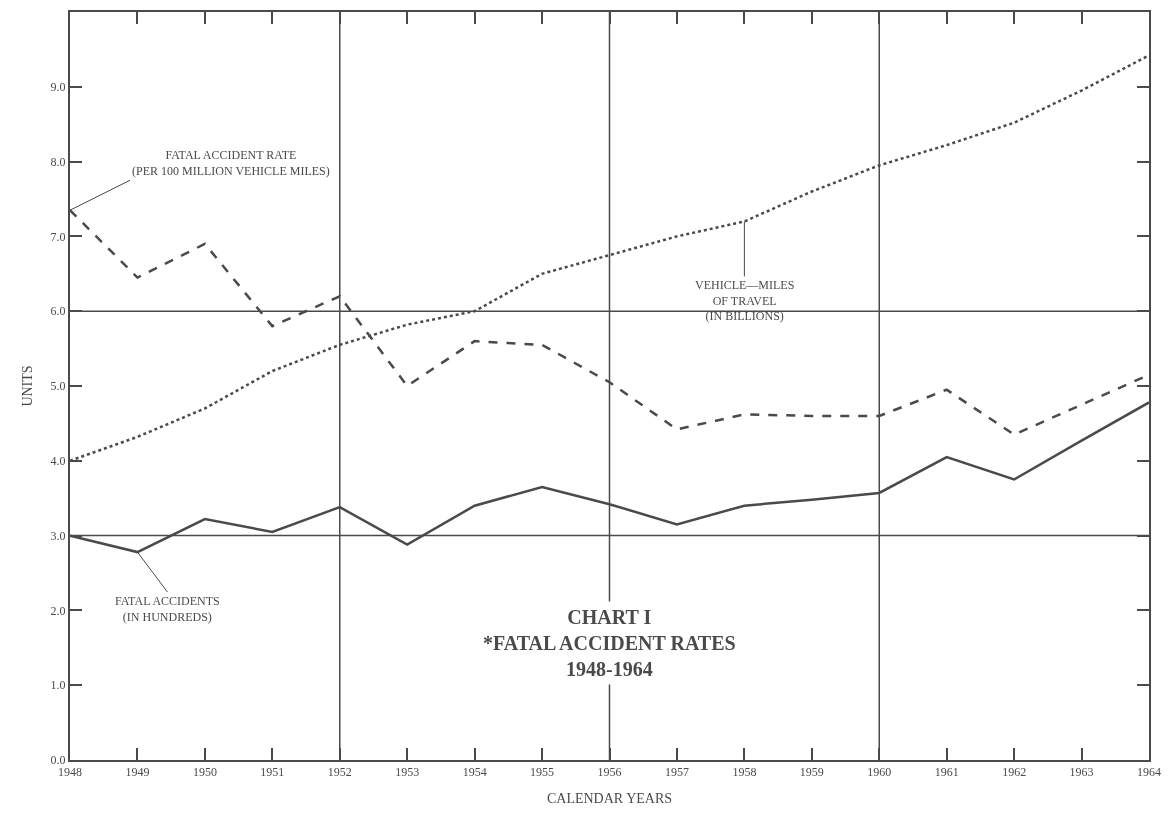  Describe the element at coordinates (204, 772) in the screenshot. I see `x-tick-label: 1950` at that location.